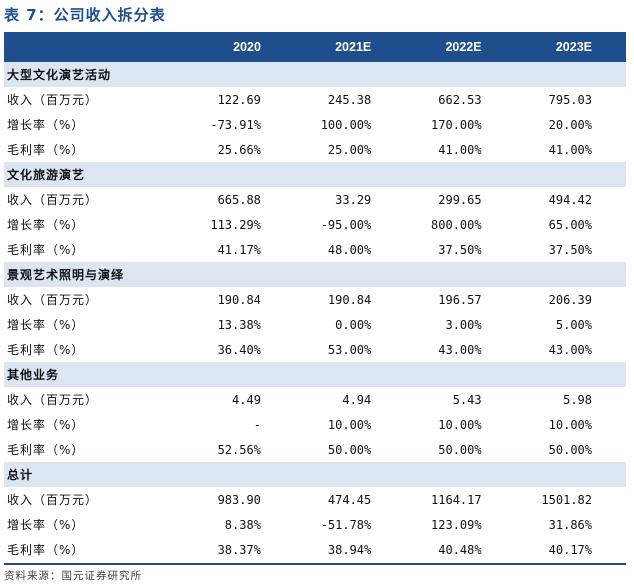 This screenshot has width=634, height=584. Describe the element at coordinates (315, 564) in the screenshot. I see `bottom-rule` at that location.